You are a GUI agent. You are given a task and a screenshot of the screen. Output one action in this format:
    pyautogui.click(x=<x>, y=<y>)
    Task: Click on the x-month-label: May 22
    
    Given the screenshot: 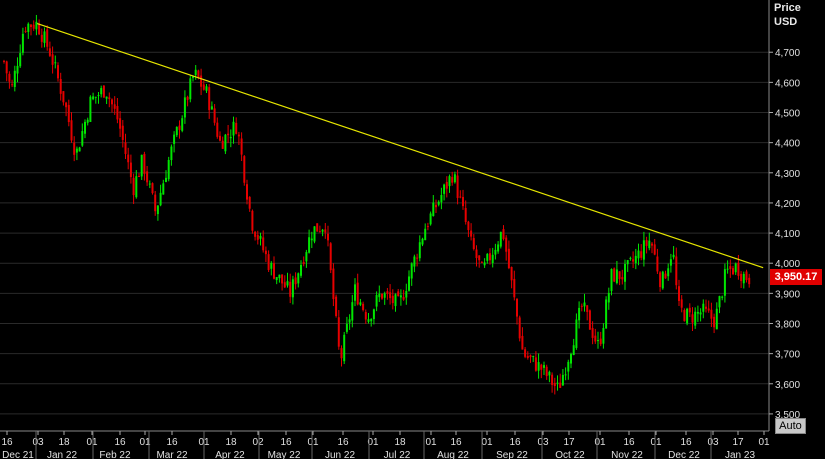 What is the action you would take?
    pyautogui.click(x=284, y=454)
    